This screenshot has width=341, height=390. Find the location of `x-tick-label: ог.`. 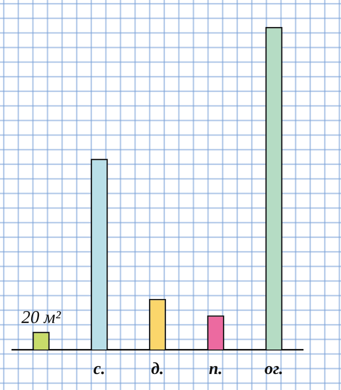

x-tick-label: ог. is located at coordinates (274, 368).